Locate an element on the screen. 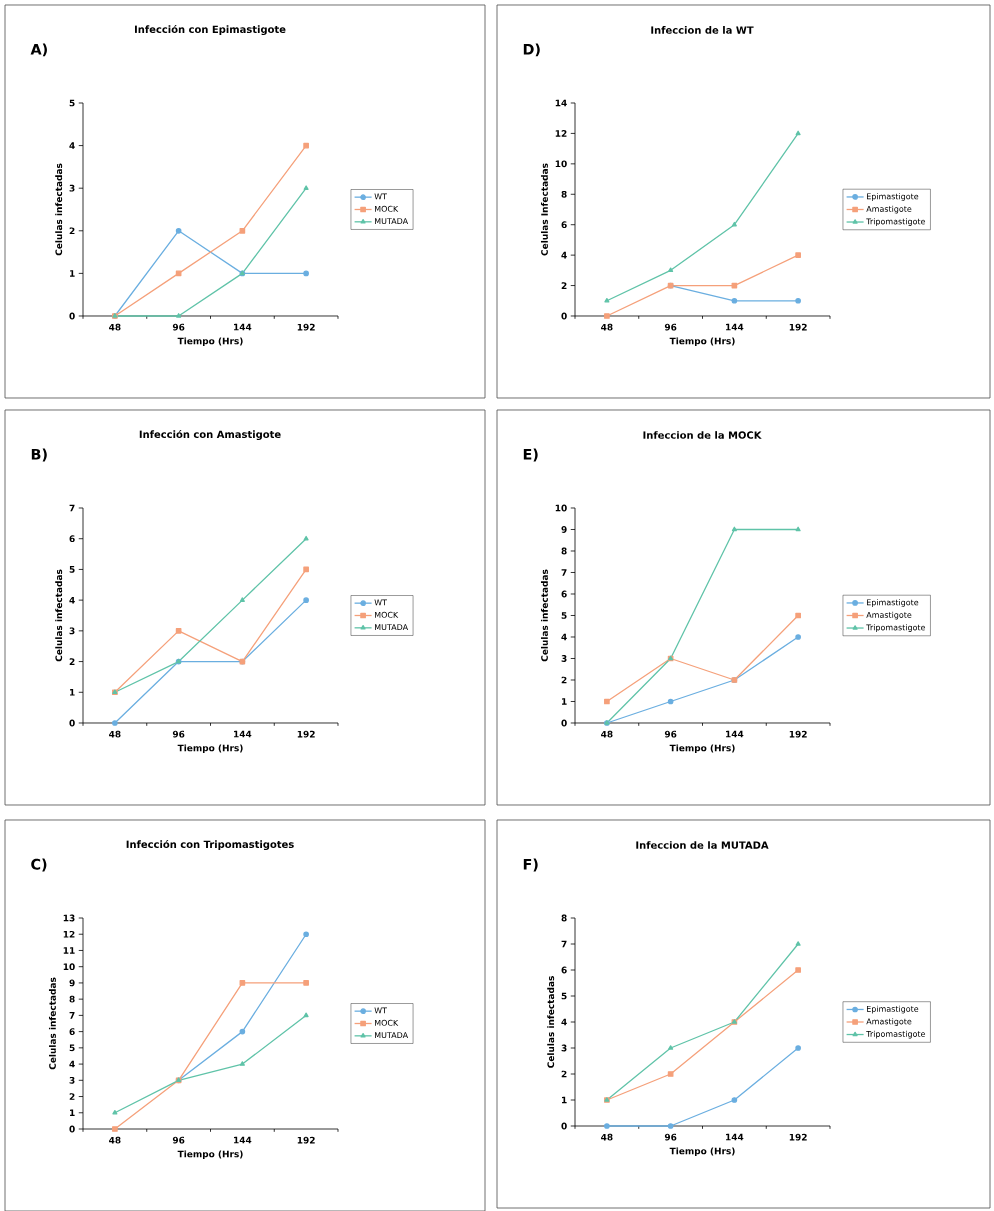  text: F) is located at coordinates (530, 865).